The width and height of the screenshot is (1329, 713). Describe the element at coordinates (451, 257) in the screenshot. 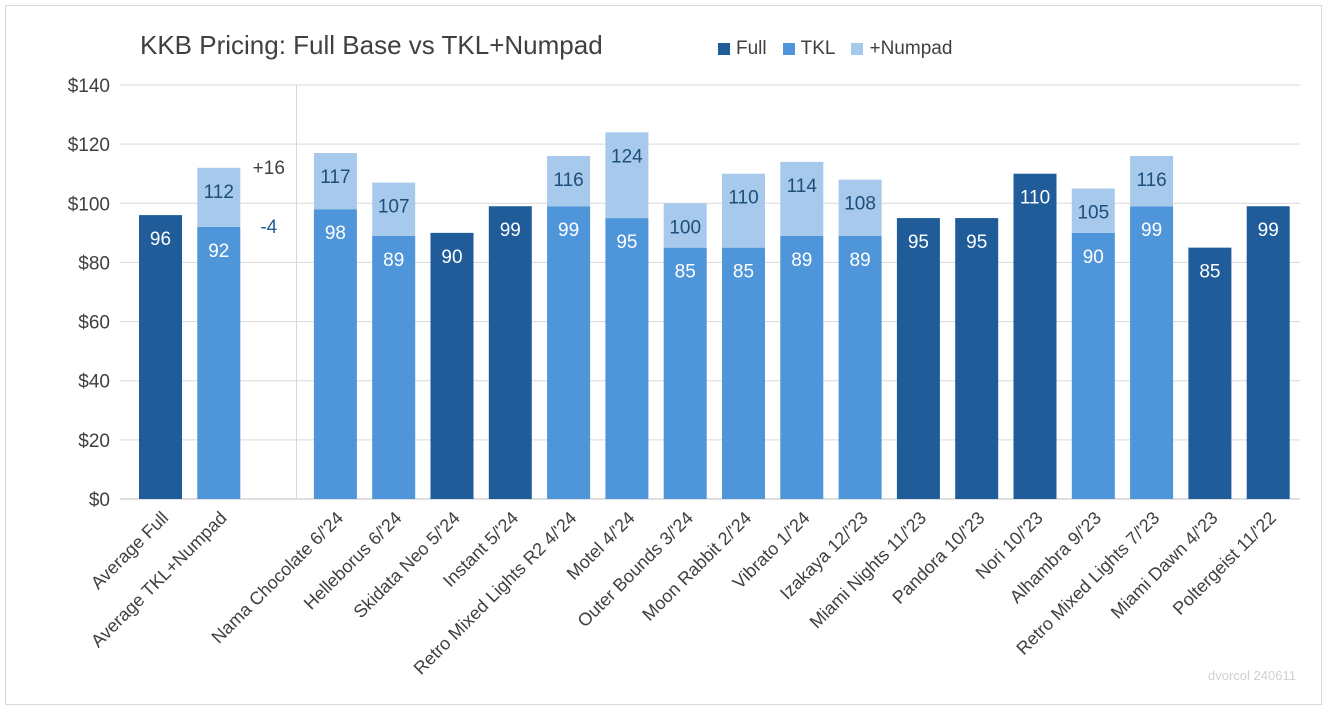

I see `data-label-full: 90` at that location.